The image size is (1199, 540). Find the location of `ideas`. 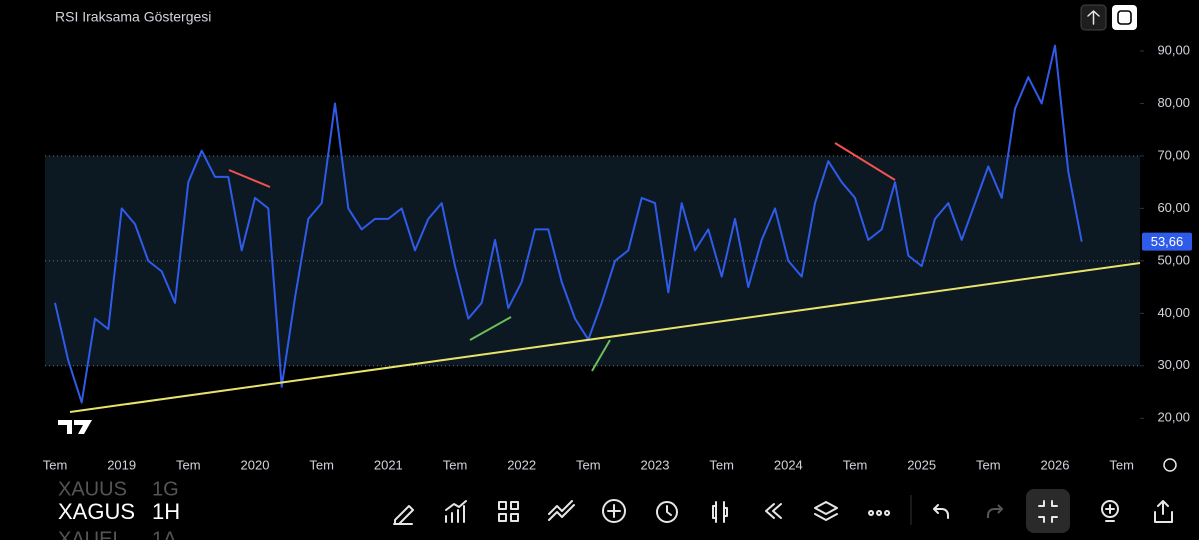

ideas is located at coordinates (1110, 509).